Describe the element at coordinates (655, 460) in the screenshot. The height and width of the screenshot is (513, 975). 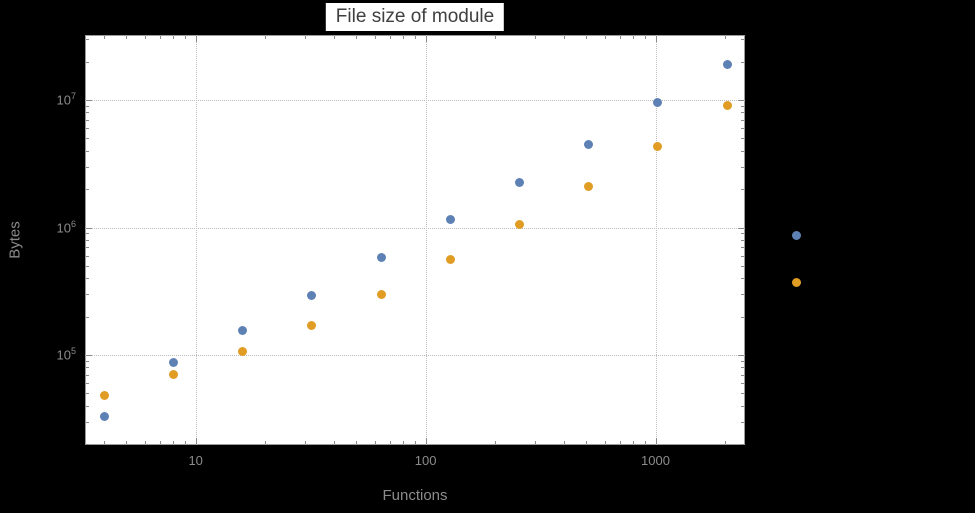
I see `x-tick-label: 1000` at that location.